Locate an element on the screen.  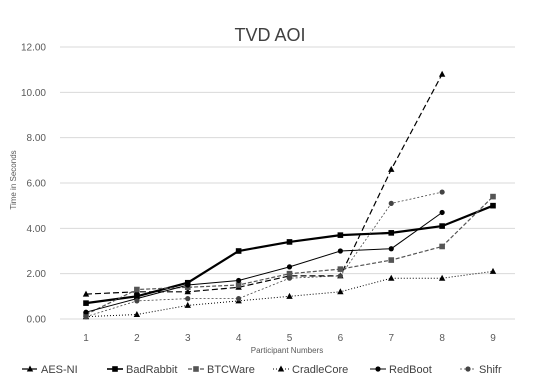
legend-label: Shifr is located at coordinates (490, 370).